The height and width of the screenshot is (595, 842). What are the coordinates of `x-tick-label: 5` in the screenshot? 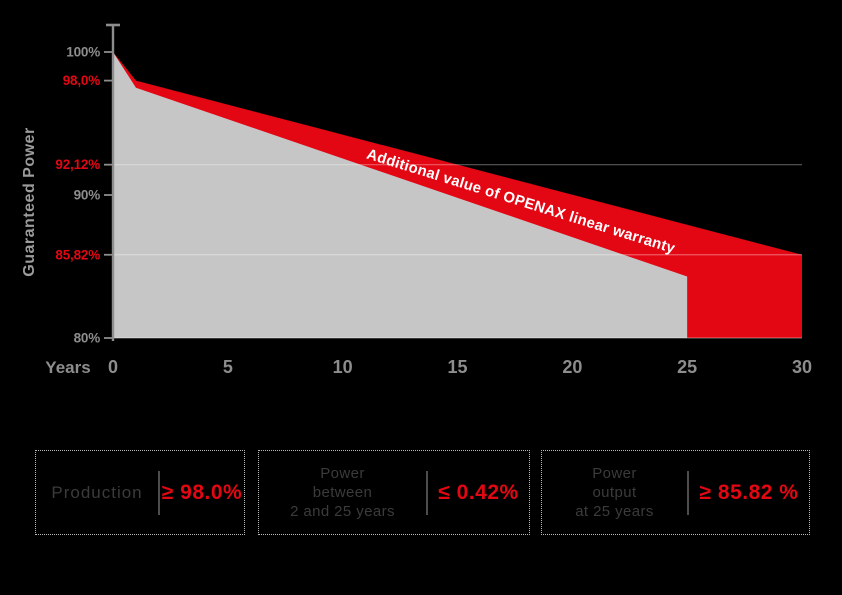 It's located at (228, 367).